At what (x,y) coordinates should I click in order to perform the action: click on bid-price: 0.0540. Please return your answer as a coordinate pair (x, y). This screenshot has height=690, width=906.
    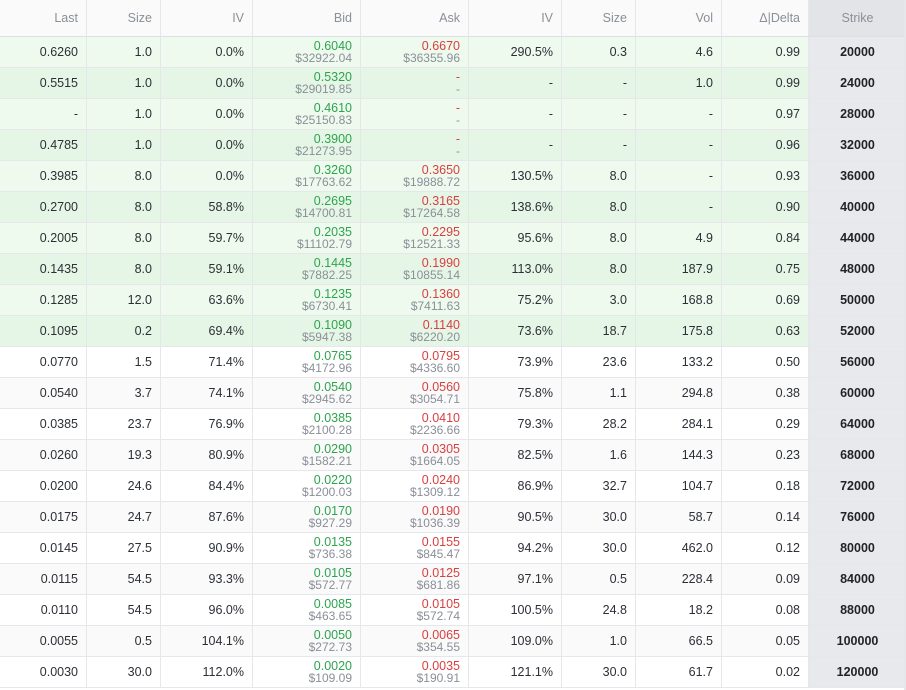
    Looking at the image, I should click on (332, 387).